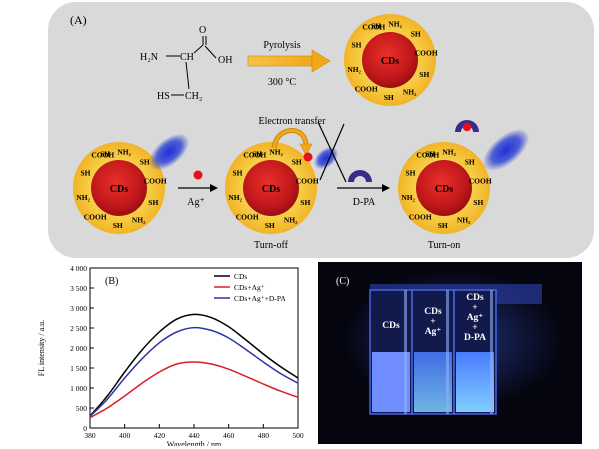 This screenshot has height=449, width=599. I want to click on plot-frame, so click(194, 348).